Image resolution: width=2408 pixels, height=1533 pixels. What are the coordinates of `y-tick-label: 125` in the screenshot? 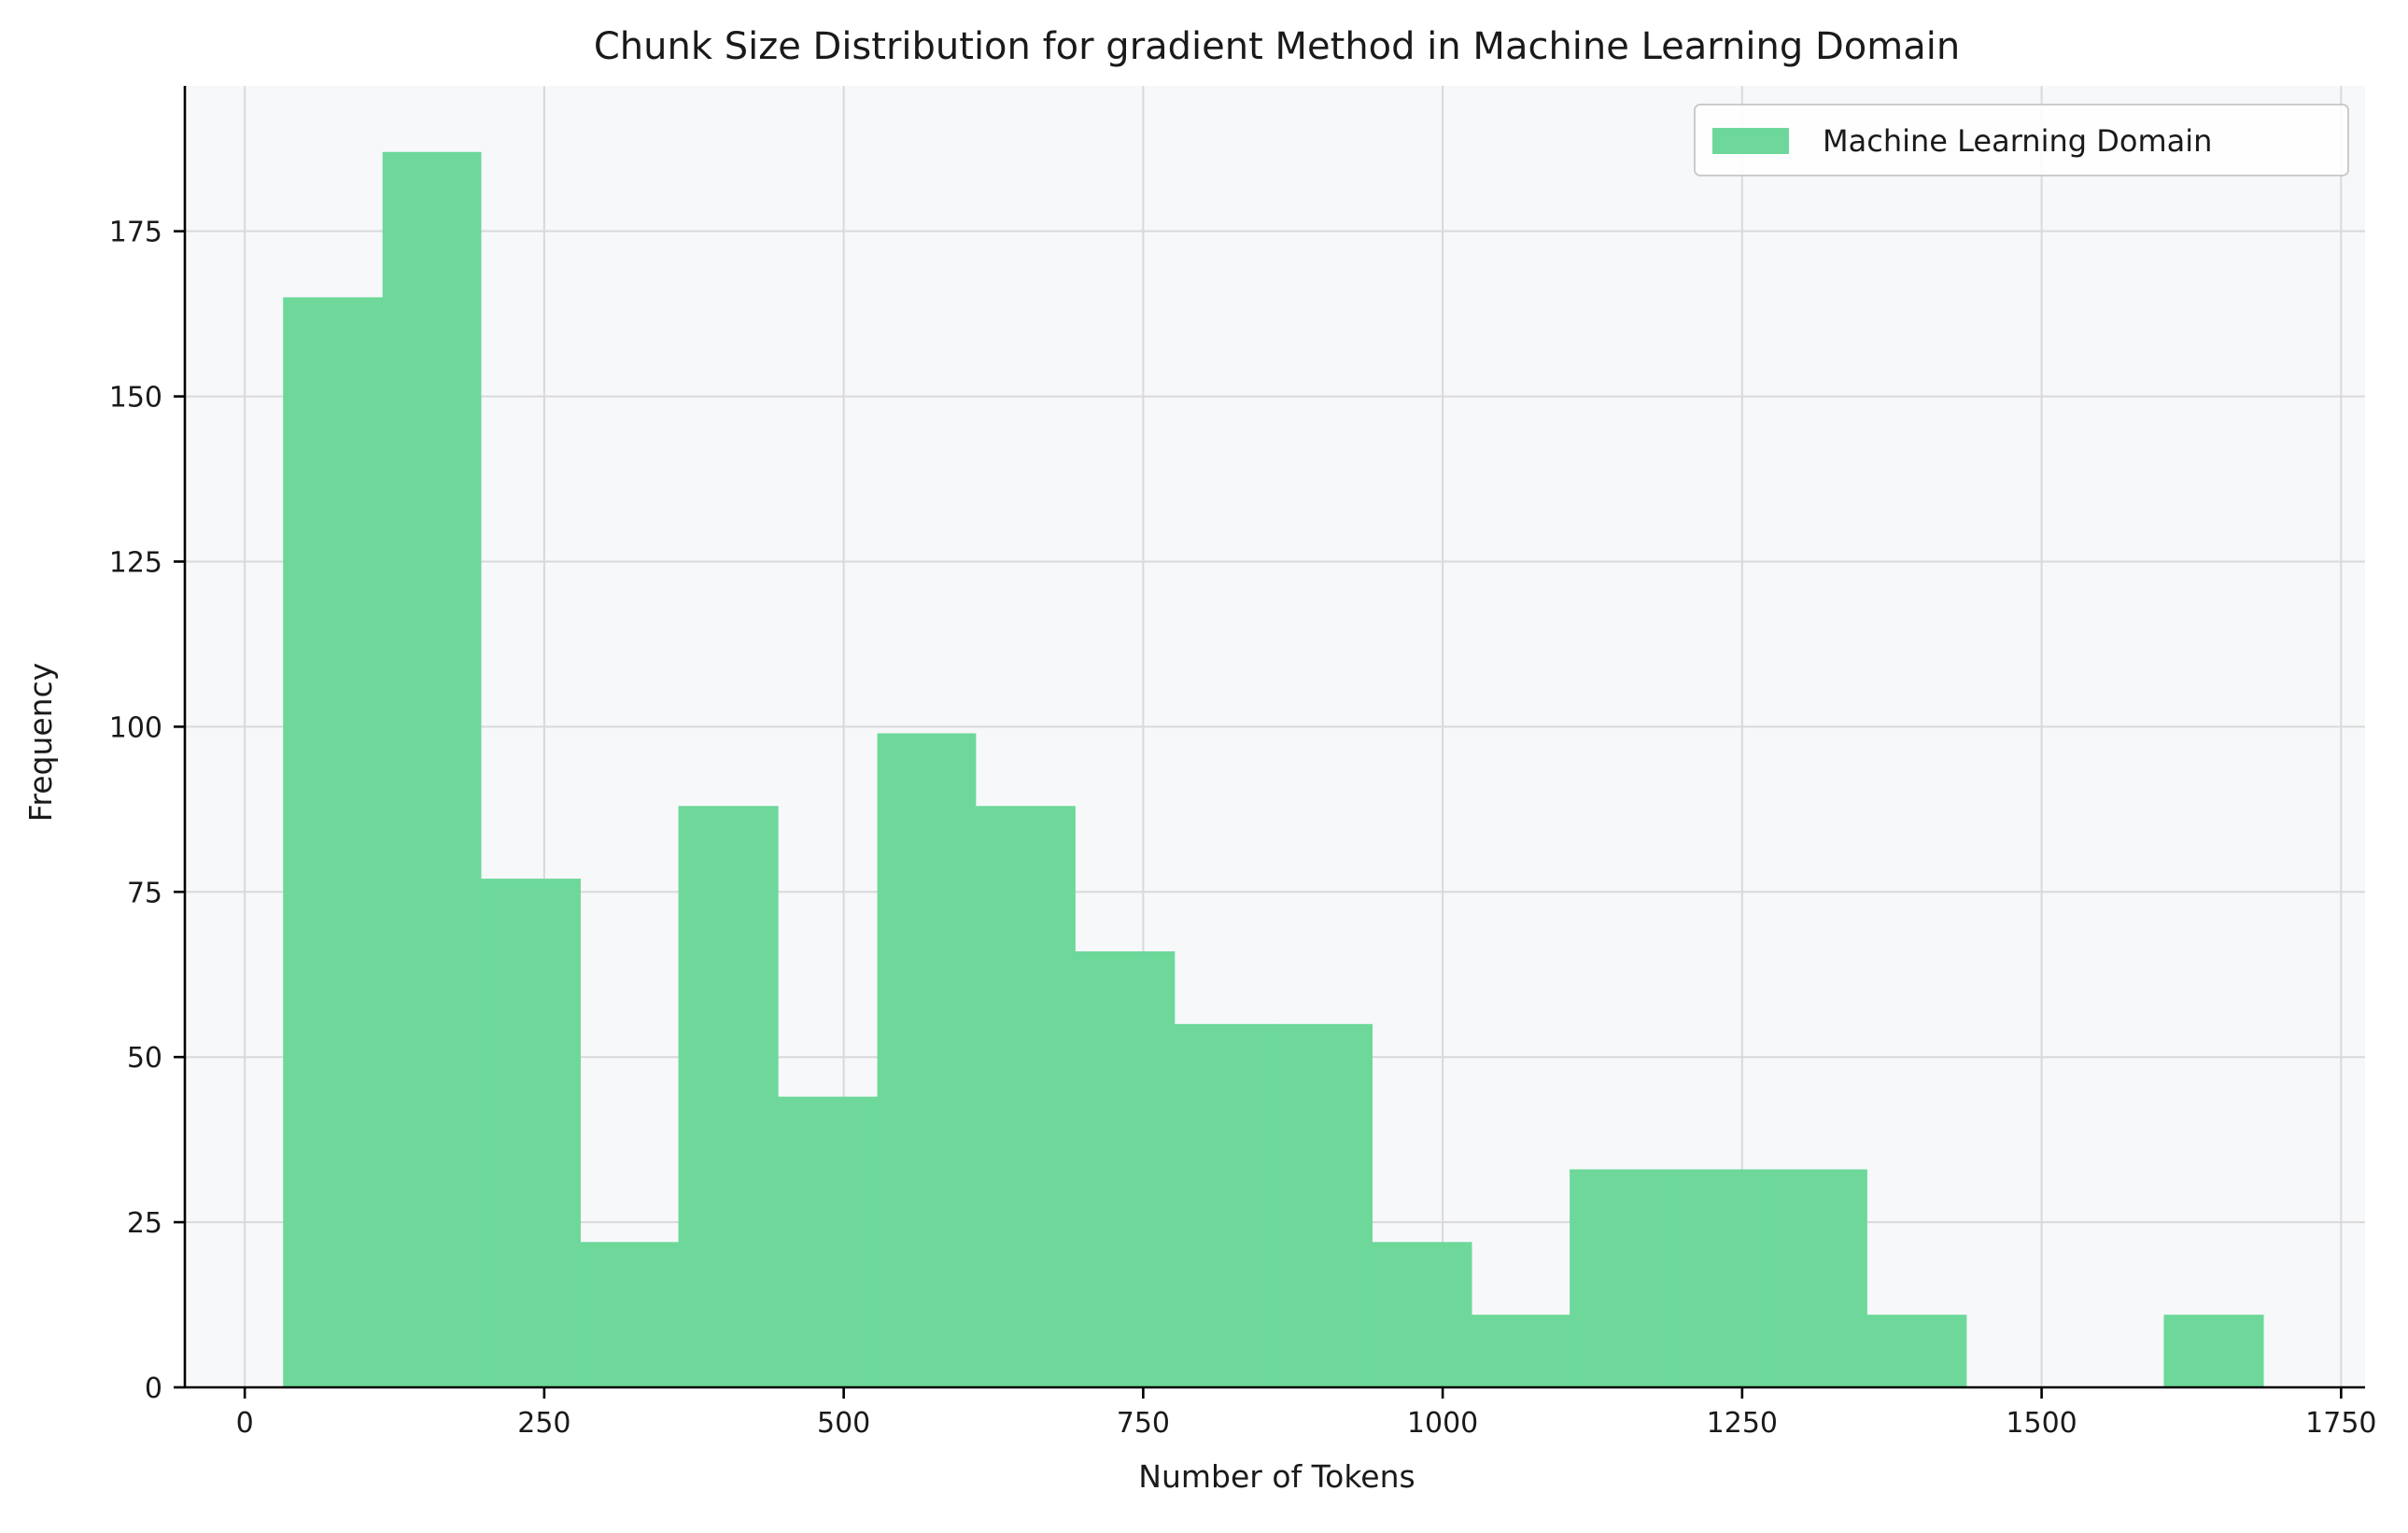 It's located at (136, 563).